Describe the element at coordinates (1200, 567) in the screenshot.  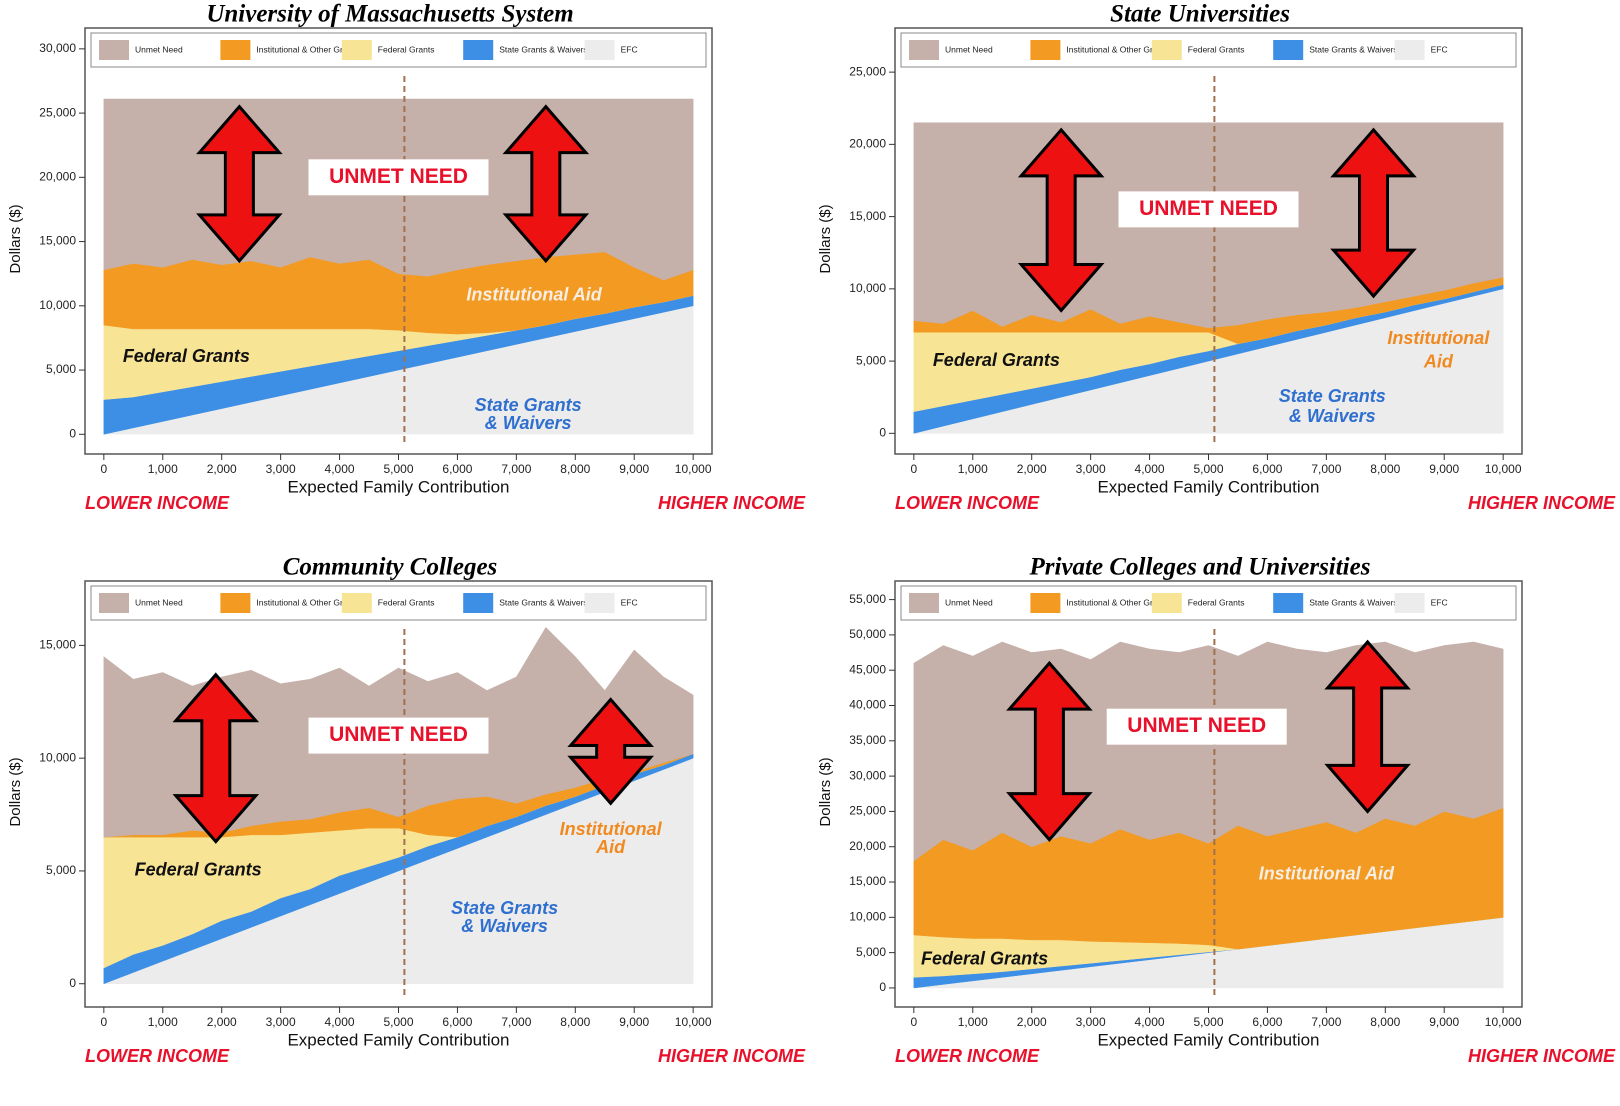
I see `chart-title: Private Colleges and Universities` at that location.